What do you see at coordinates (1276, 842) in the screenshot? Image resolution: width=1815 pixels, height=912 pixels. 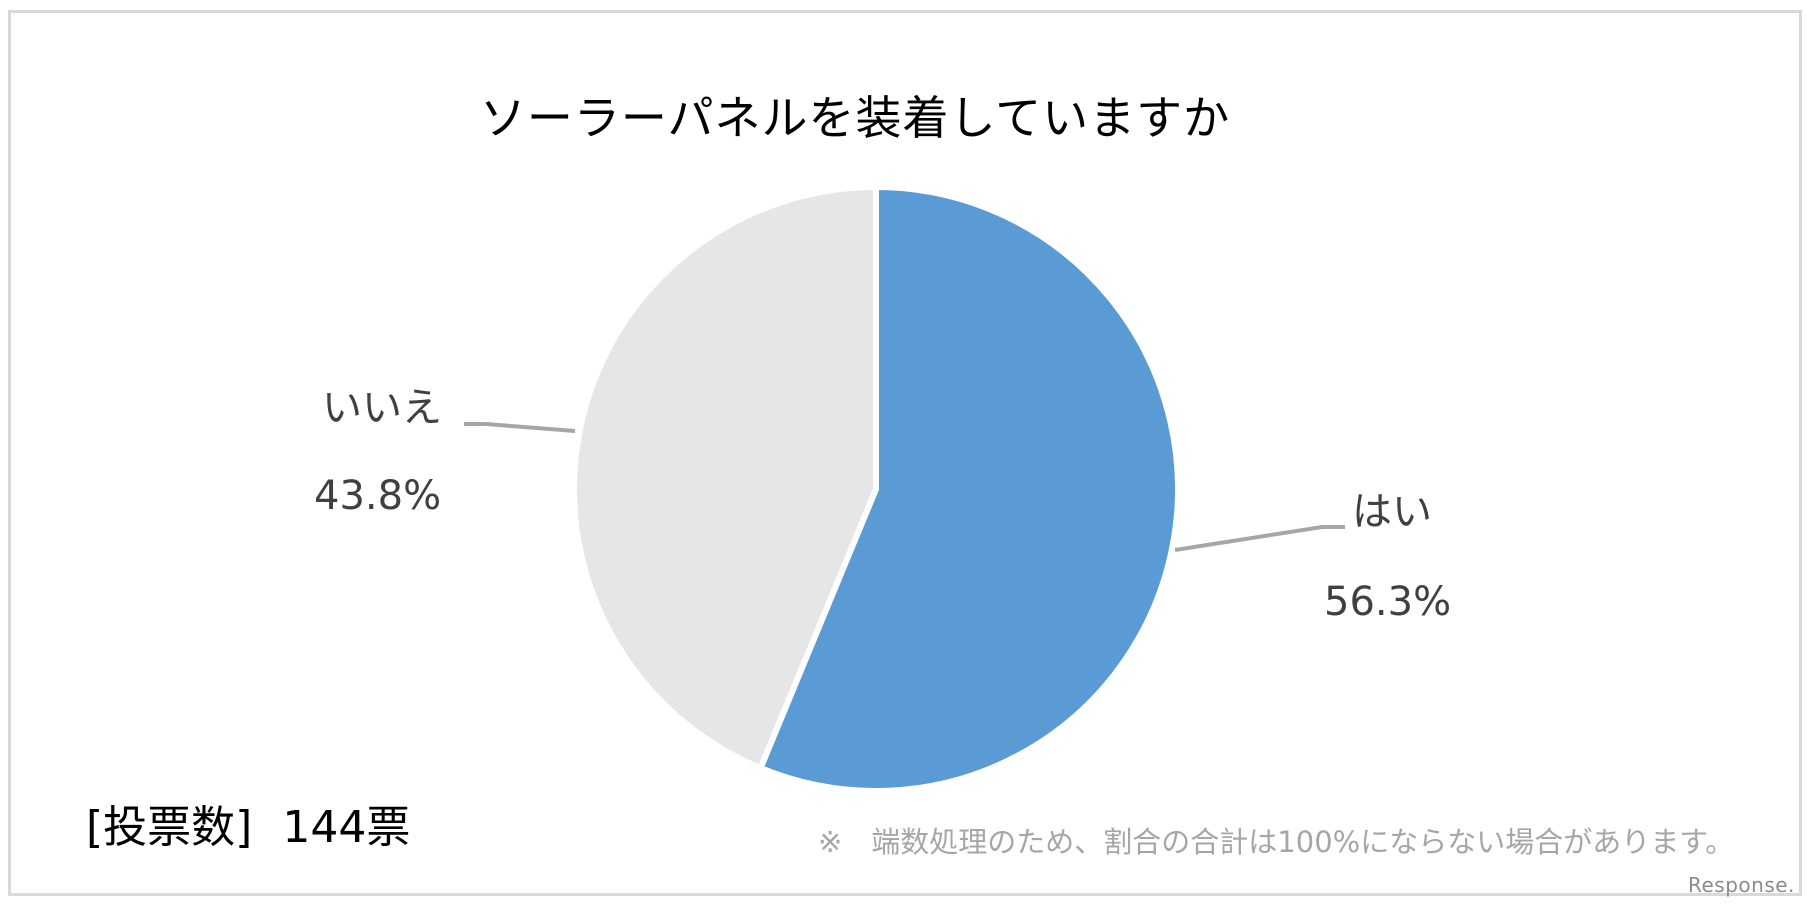 I see `rounding-note: ※ 端数処理のため、割合の合計は100%にならない場合があります。` at bounding box center [1276, 842].